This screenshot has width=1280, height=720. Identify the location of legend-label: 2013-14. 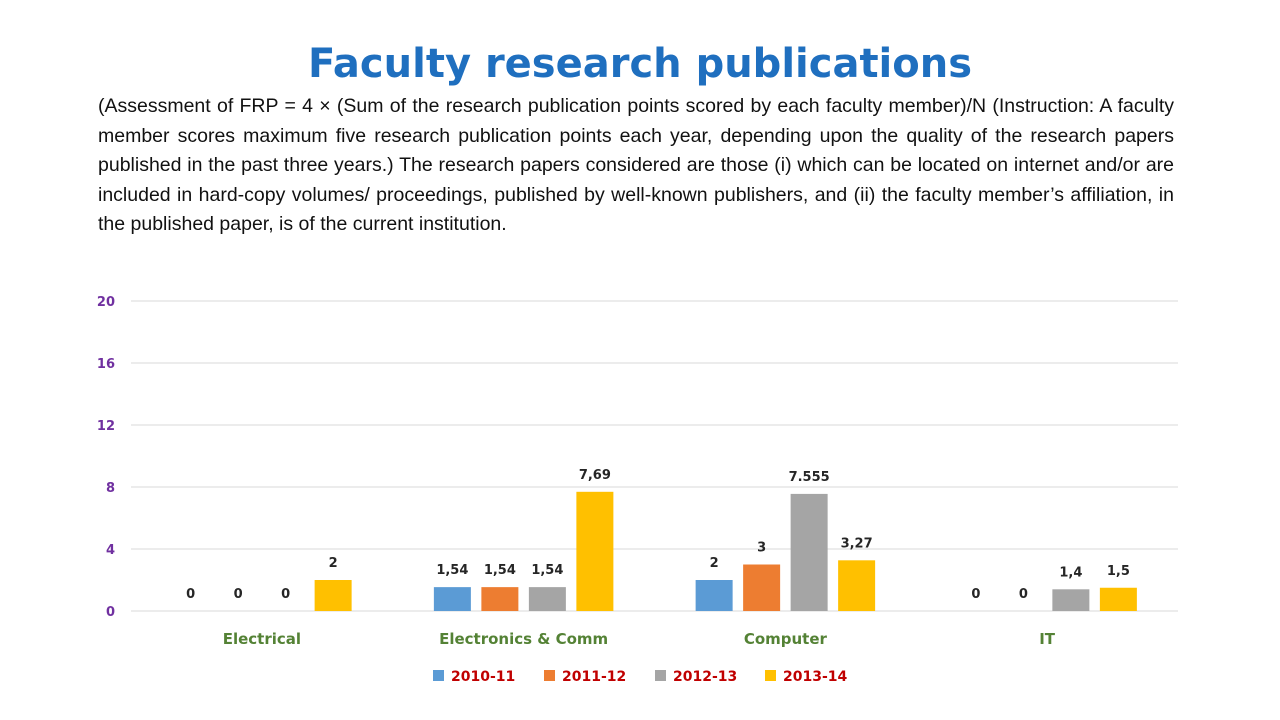
(815, 677).